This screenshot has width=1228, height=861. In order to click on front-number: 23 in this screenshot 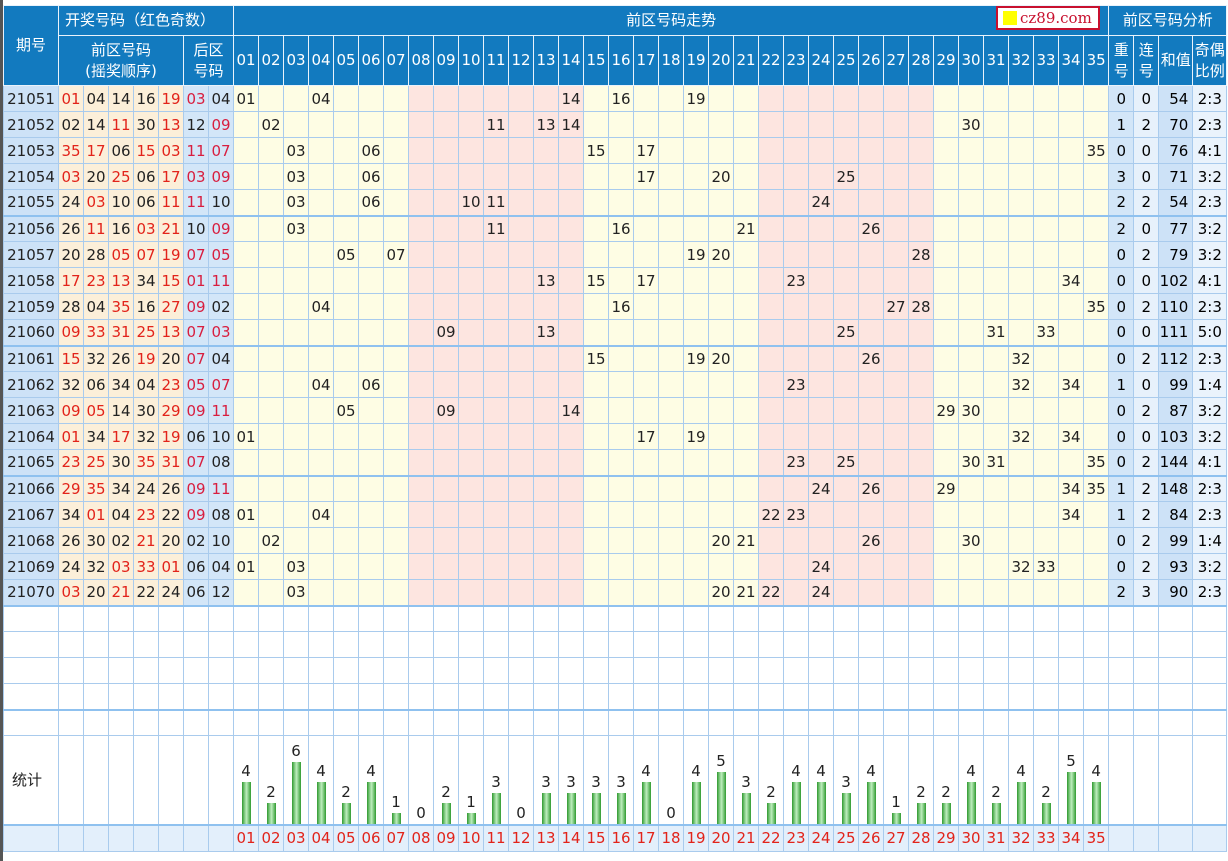, I will do `click(171, 384)`.